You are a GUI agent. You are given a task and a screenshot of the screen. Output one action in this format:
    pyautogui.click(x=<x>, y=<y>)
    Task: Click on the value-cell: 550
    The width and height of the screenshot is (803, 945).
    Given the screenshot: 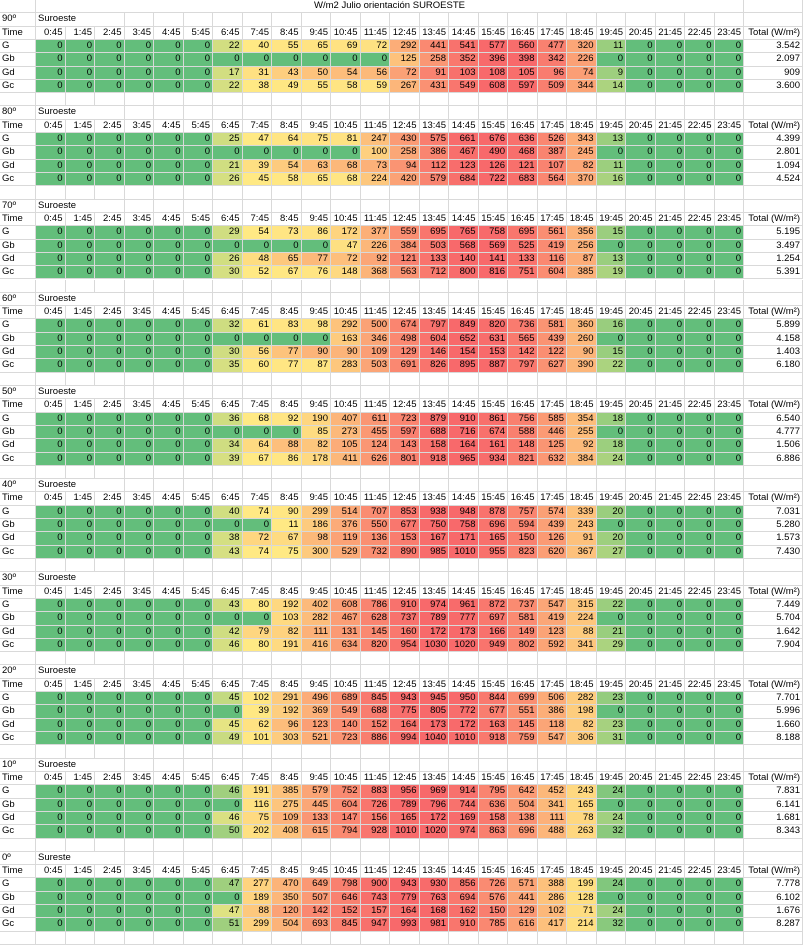 What is the action you would take?
    pyautogui.click(x=375, y=526)
    